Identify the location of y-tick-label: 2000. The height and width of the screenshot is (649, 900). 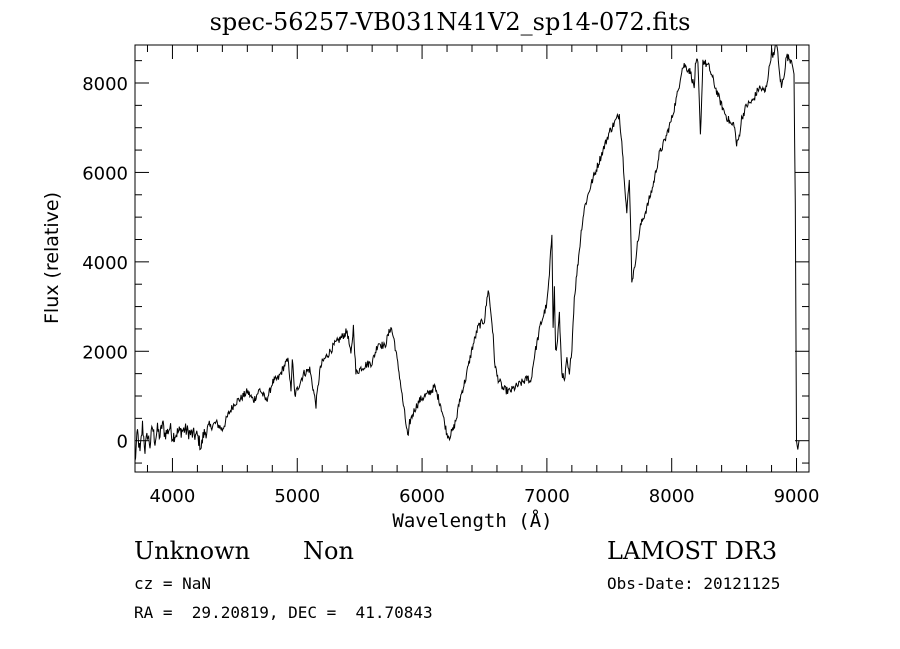
(105, 352).